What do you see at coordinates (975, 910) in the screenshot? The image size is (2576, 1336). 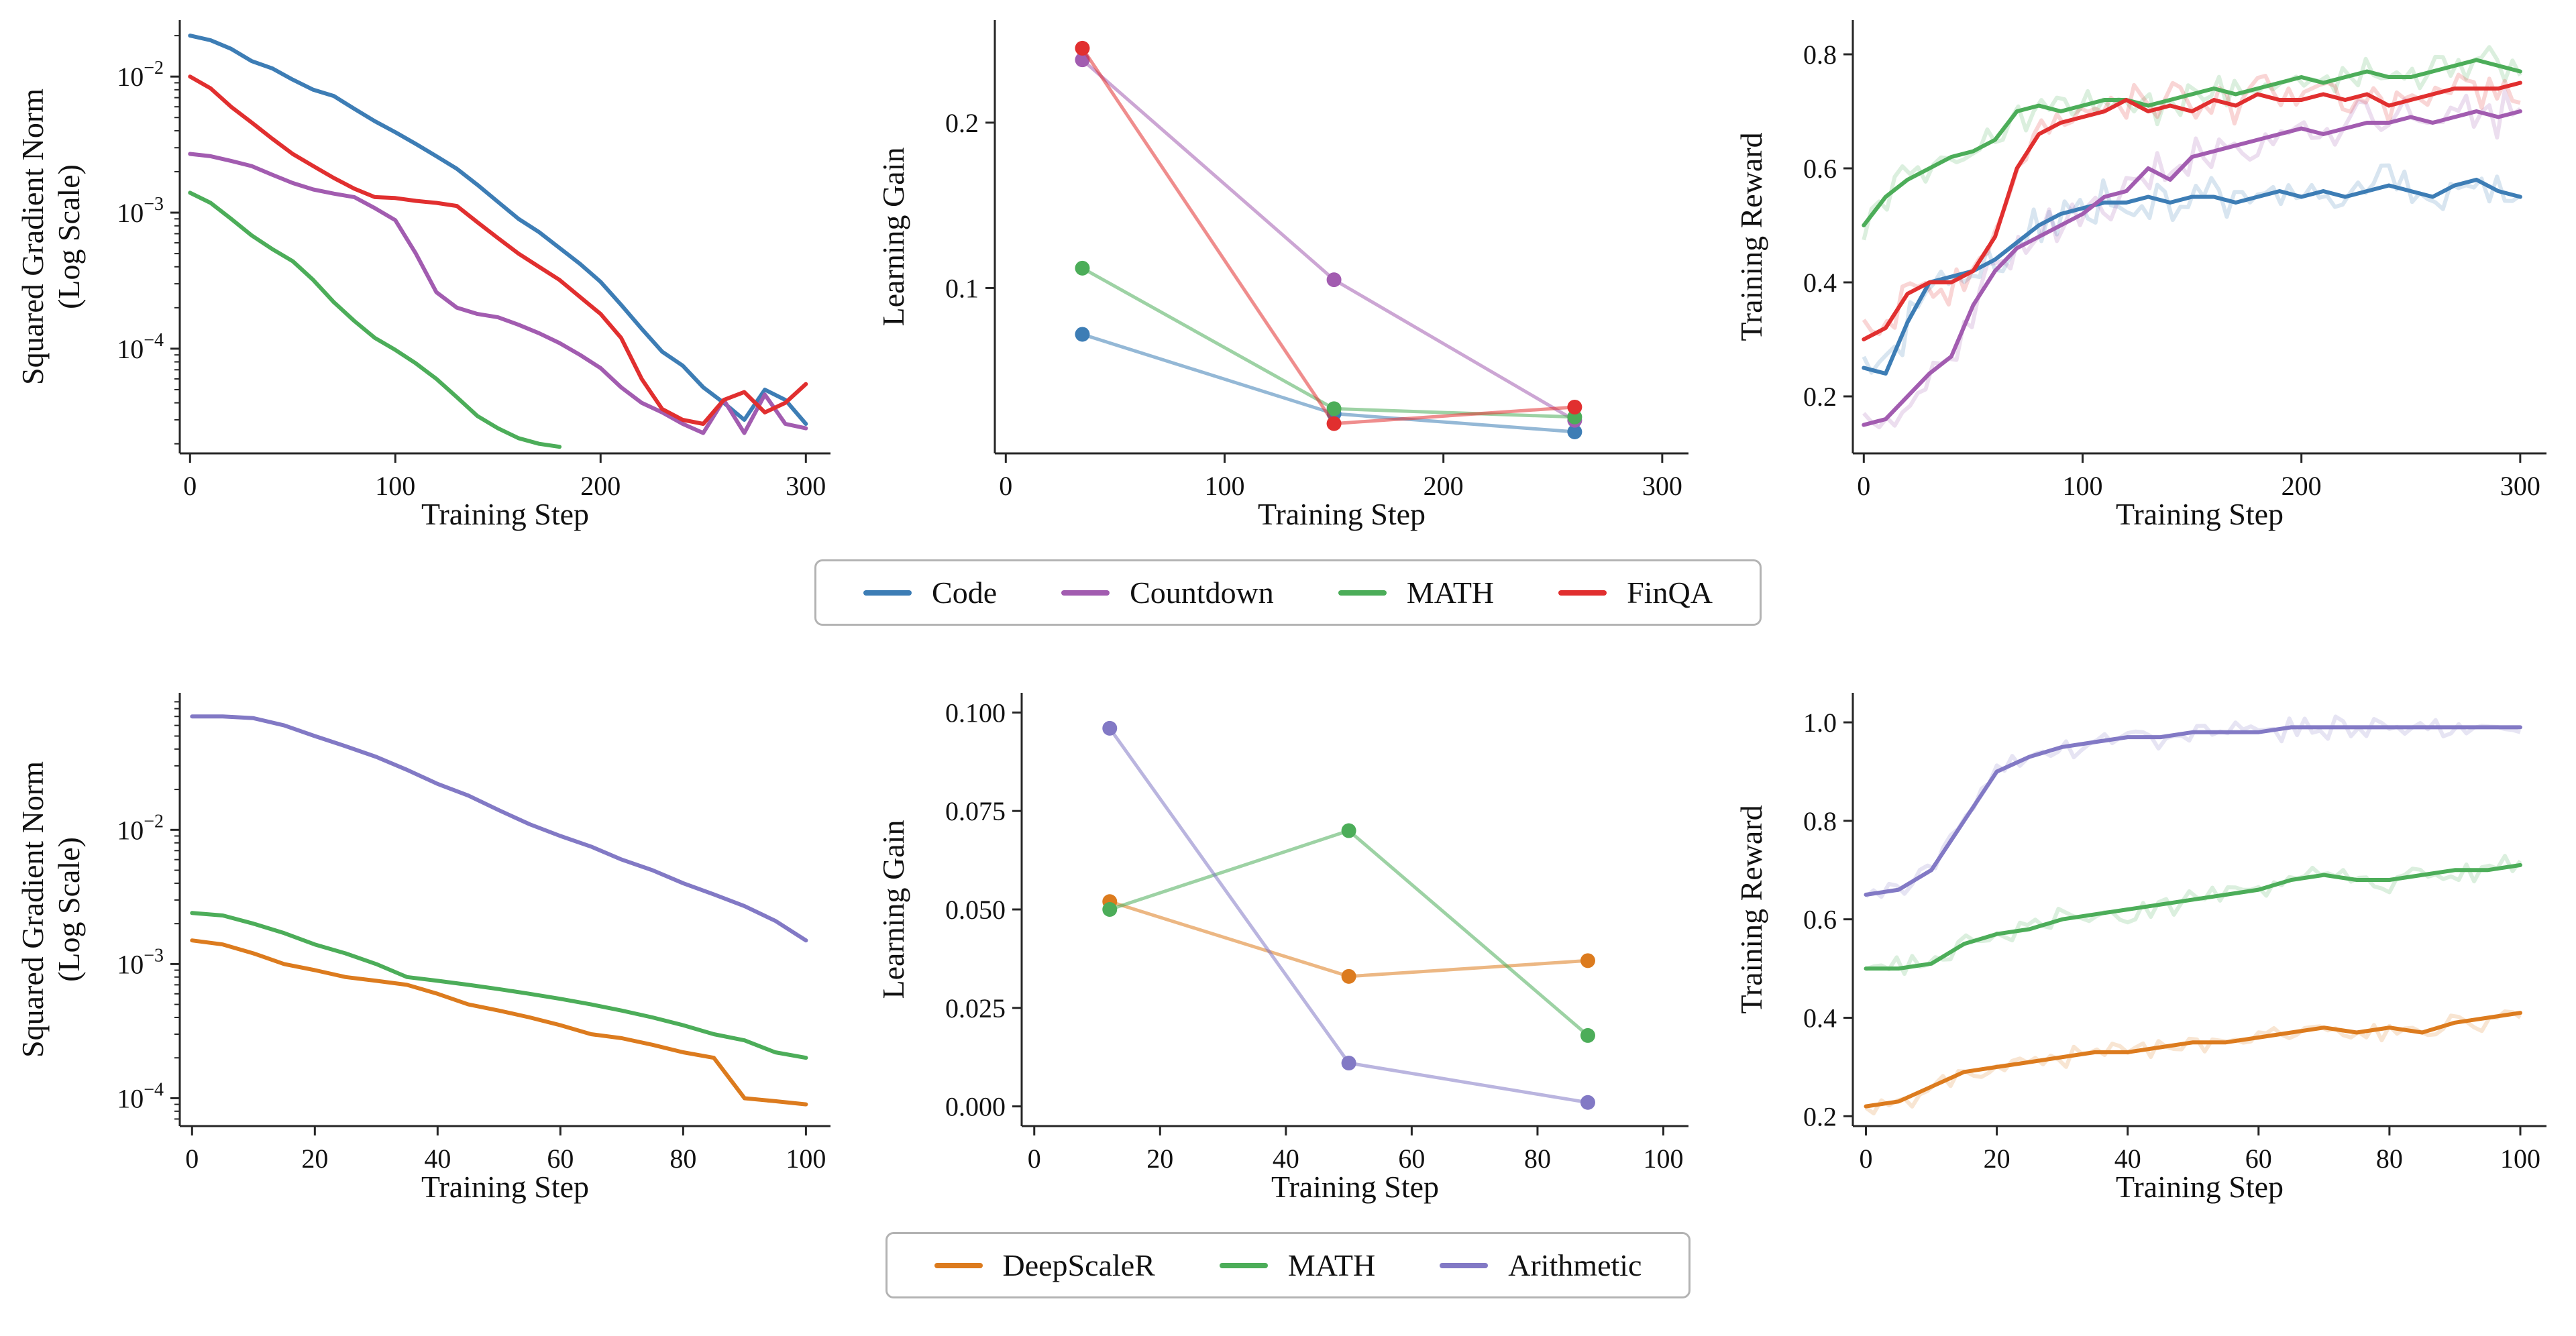 I see `y-tick-label: 0.050` at bounding box center [975, 910].